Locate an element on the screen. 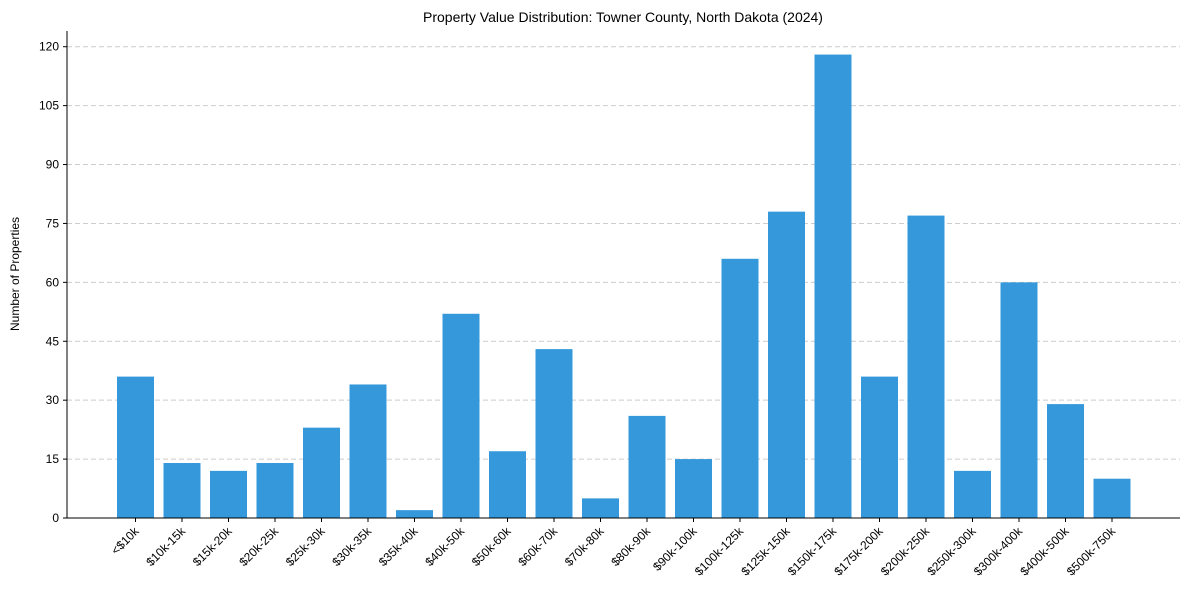 This screenshot has height=590, width=1189. y-tick-label: 120 is located at coordinates (49, 47).